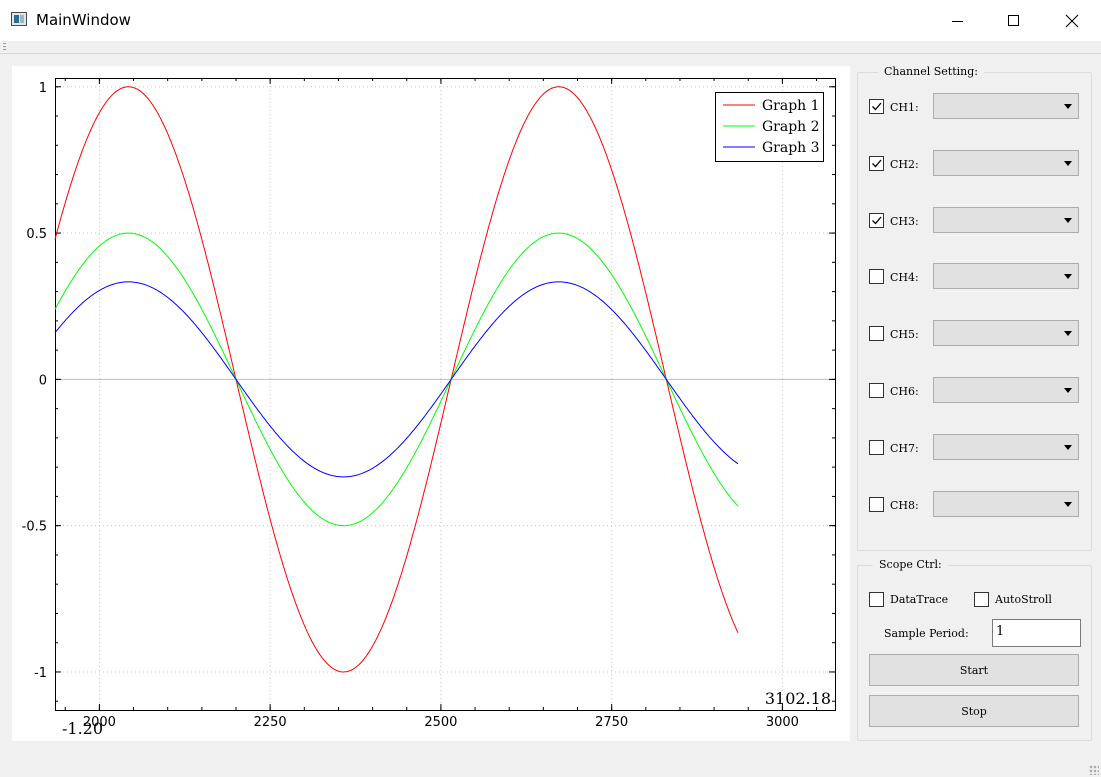 This screenshot has width=1101, height=777. What do you see at coordinates (904, 448) in the screenshot?
I see `ch7-label: CH7:` at bounding box center [904, 448].